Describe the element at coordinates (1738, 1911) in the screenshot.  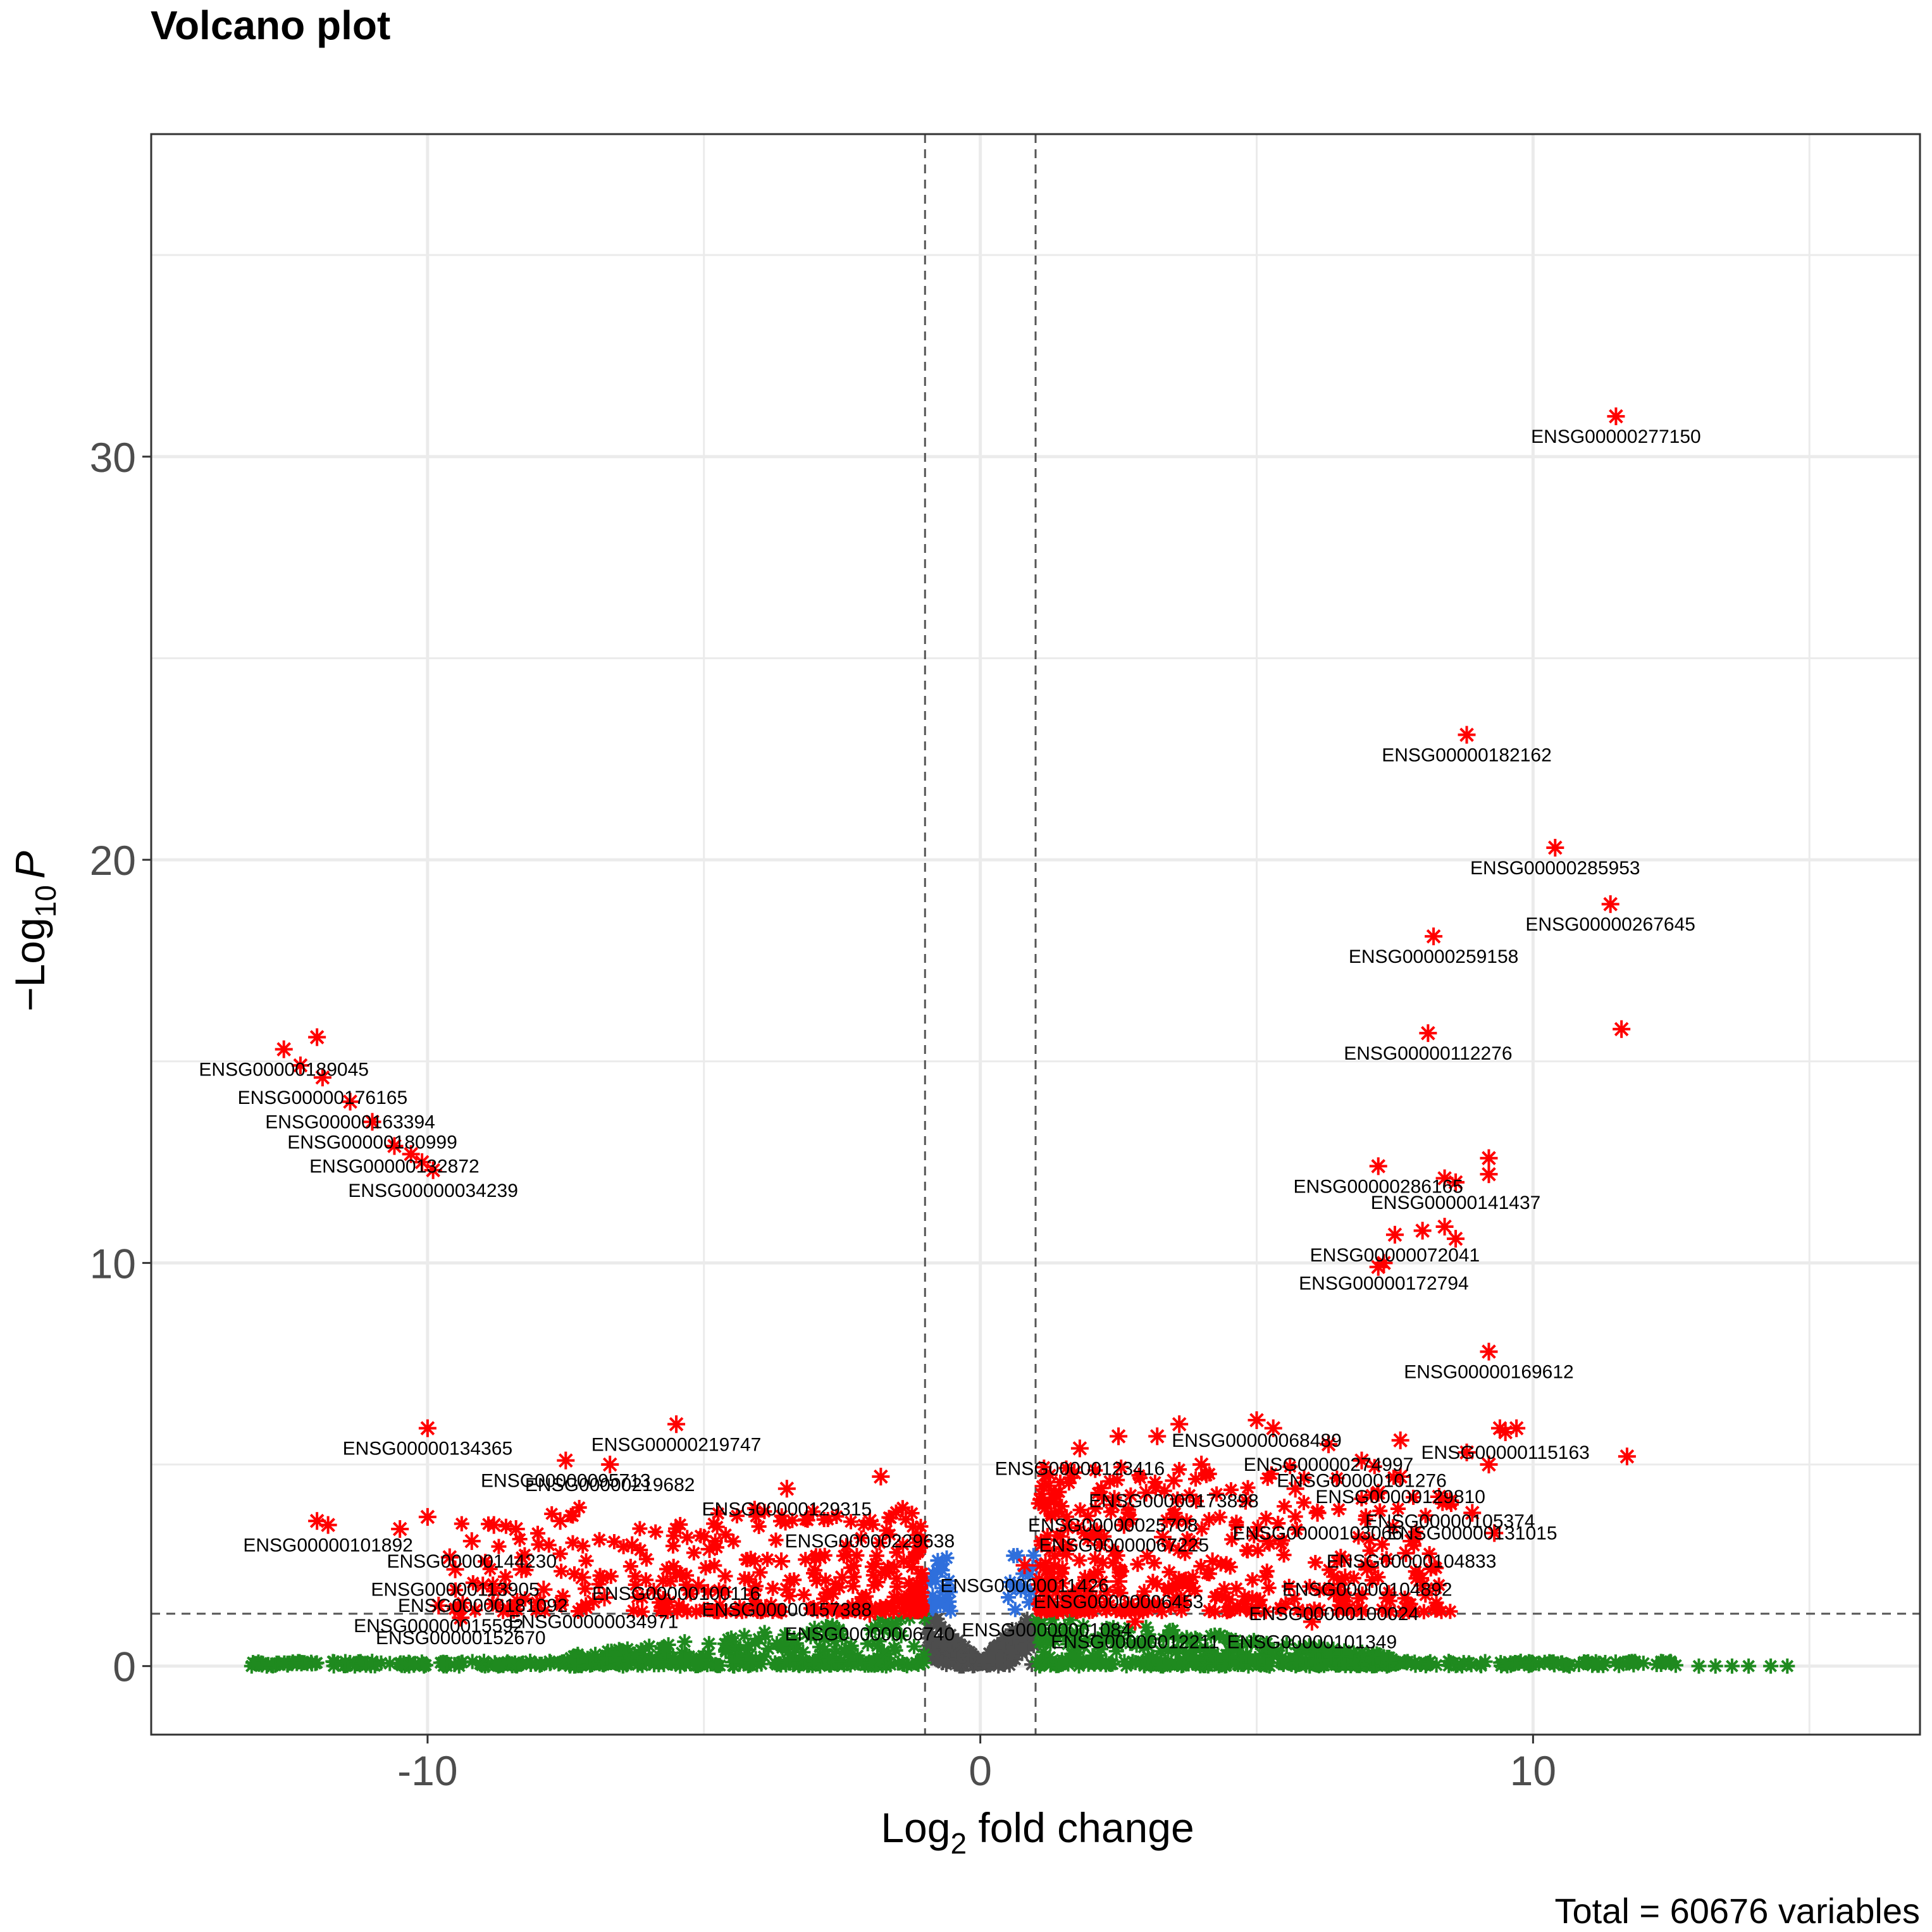
I see `caption-total: Total = 60676 variables` at that location.